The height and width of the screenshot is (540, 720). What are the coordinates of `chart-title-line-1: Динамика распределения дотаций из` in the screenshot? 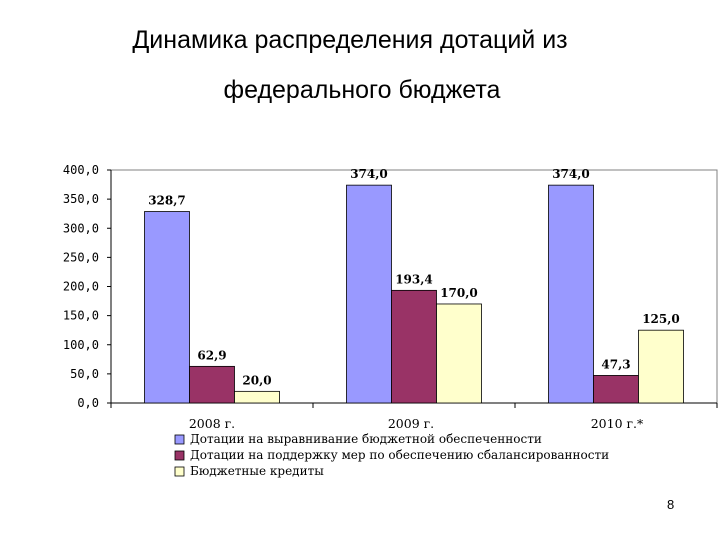 It's located at (350, 40).